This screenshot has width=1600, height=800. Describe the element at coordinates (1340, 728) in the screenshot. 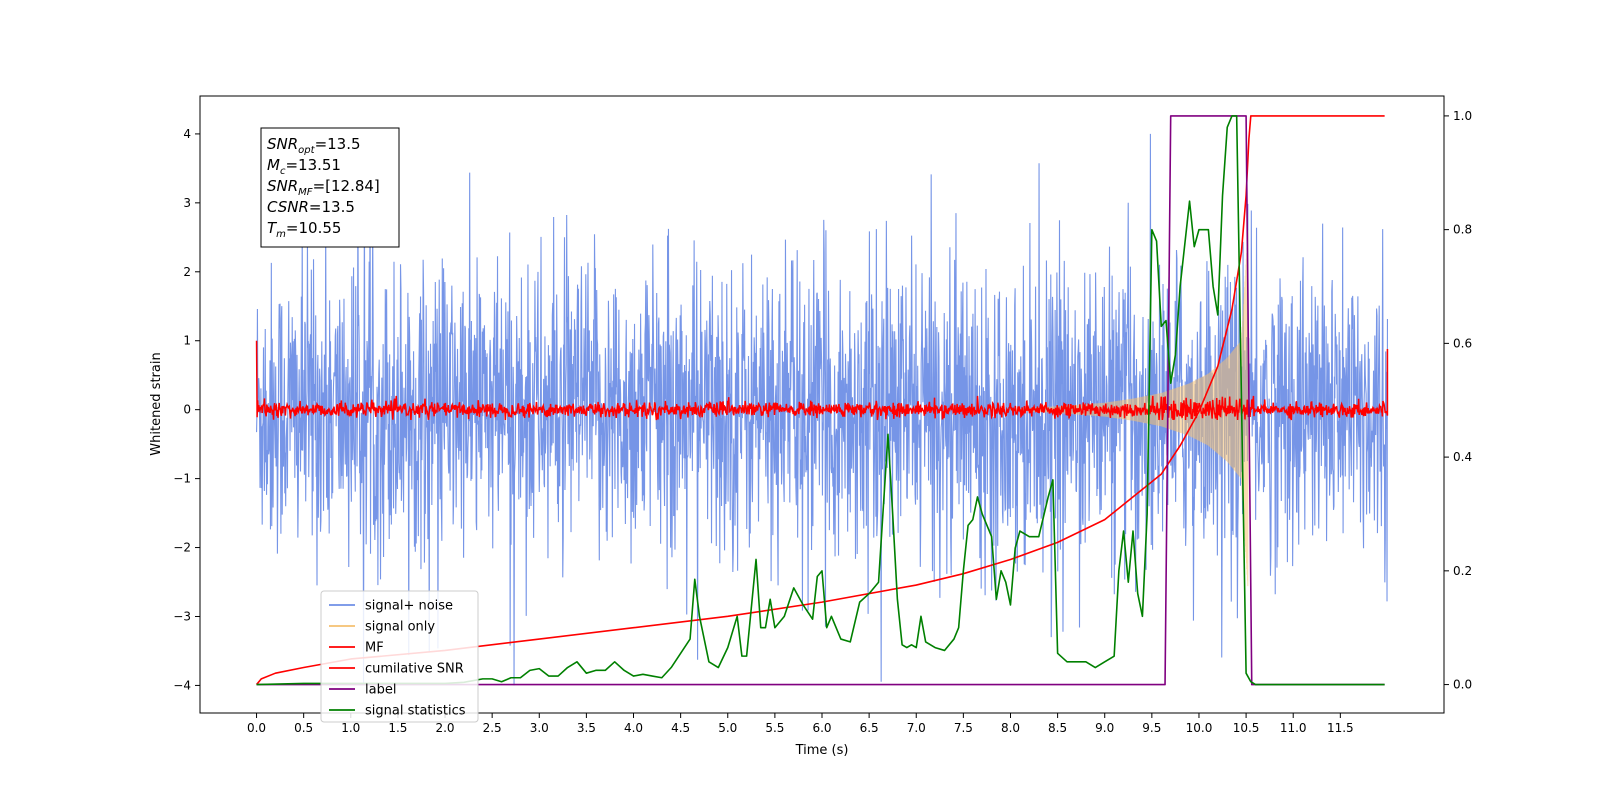

I see `x-tick-label: 11.5` at that location.